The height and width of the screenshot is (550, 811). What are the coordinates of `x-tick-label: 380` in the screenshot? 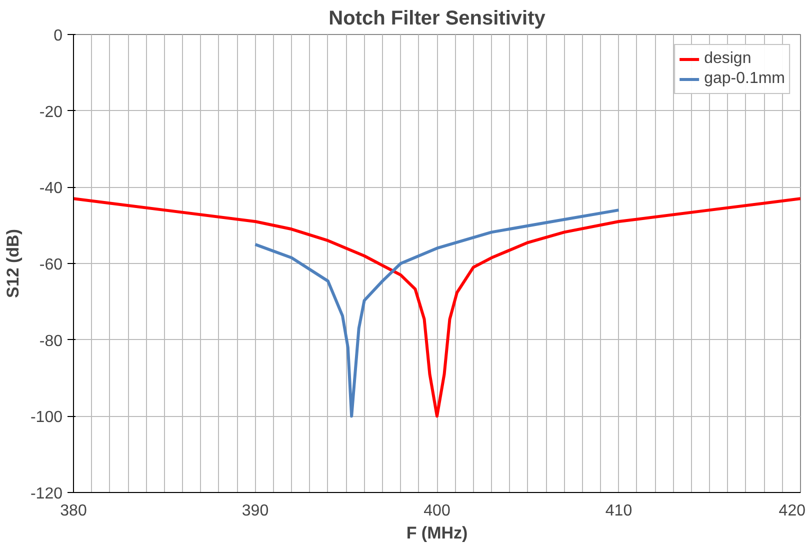 It's located at (73, 511).